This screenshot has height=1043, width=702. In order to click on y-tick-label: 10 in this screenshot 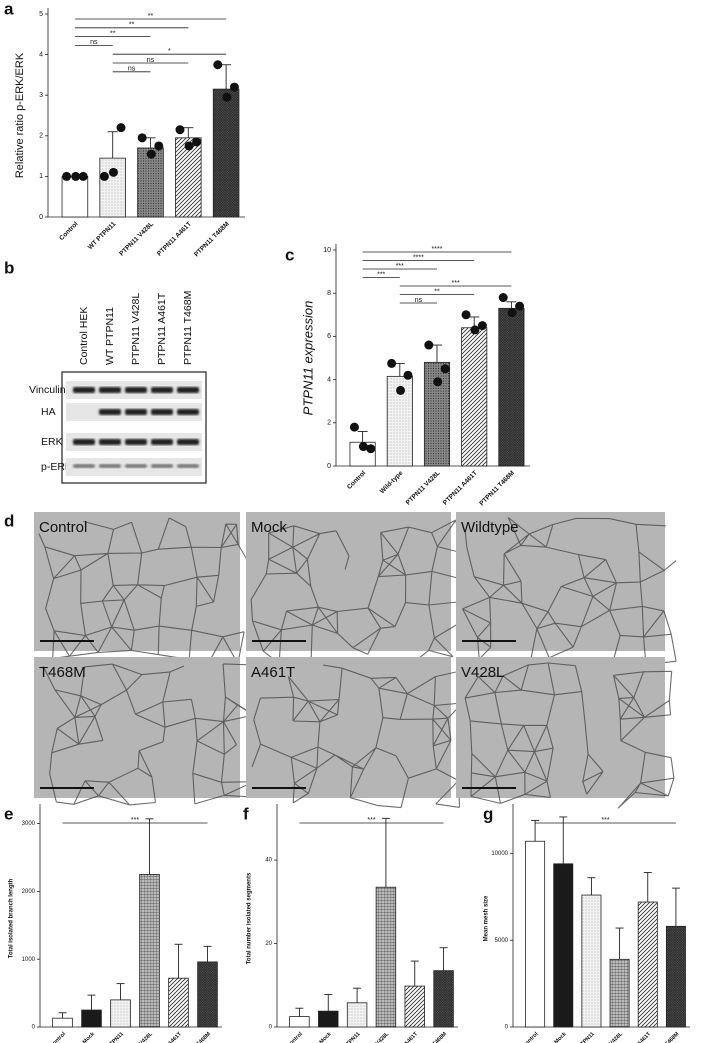, I will do `click(327, 250)`.